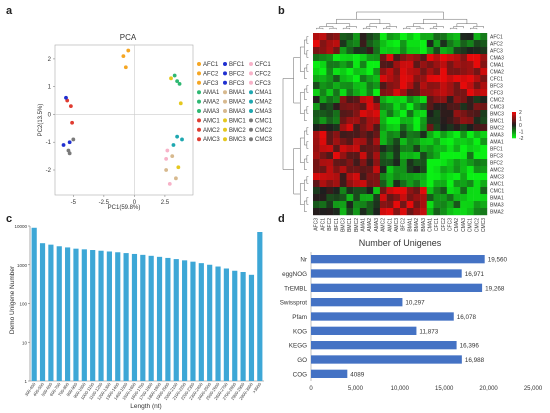 This screenshot has height=413, width=550. I want to click on annotation-category-label: Nr, so click(303, 260).